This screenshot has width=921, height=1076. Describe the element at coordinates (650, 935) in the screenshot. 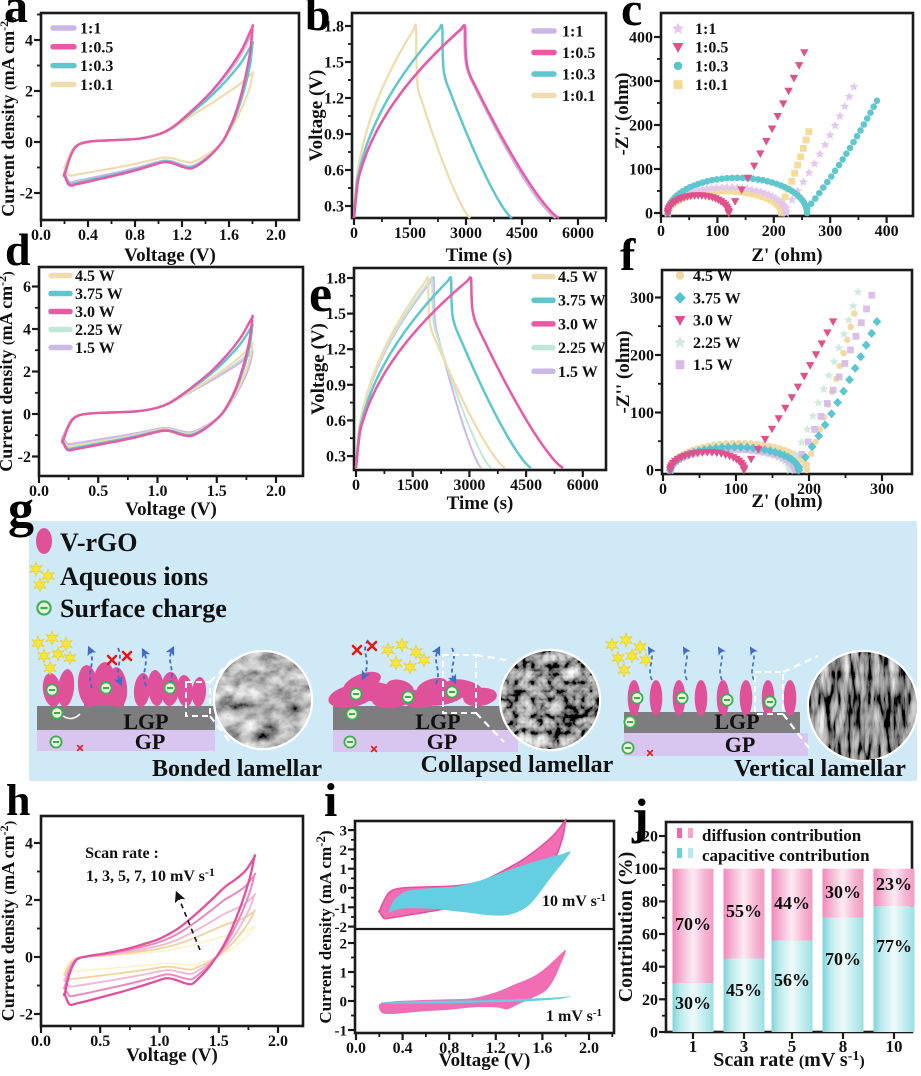

I see `svg-text: 60` at that location.